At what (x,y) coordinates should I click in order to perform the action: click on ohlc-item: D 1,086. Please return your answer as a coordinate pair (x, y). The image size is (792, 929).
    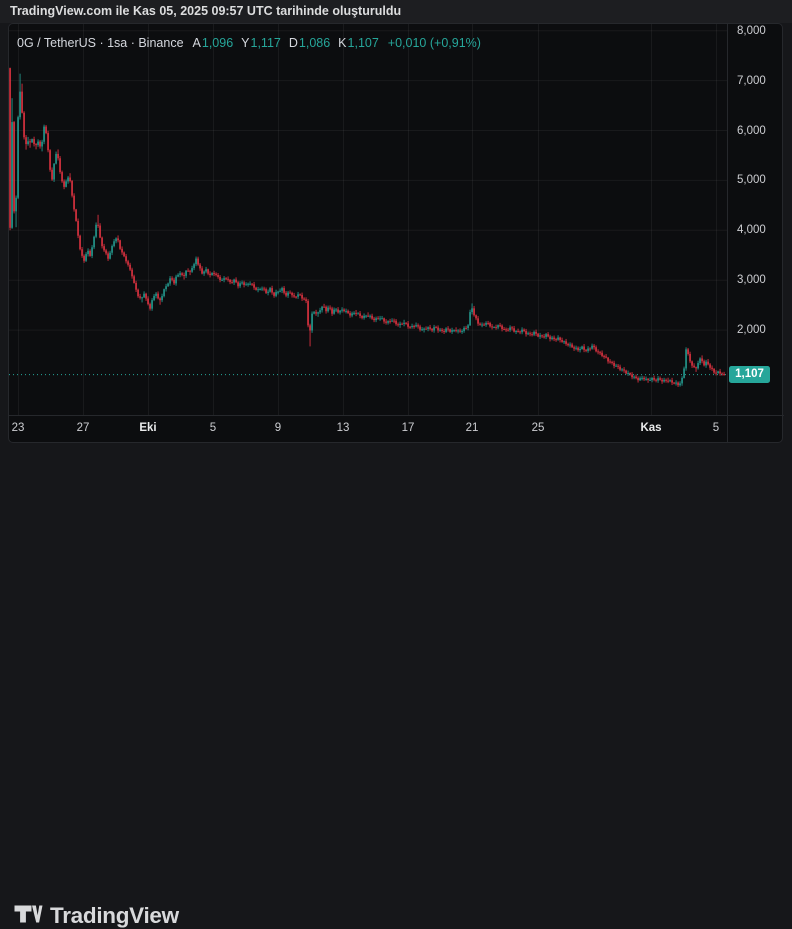
    Looking at the image, I should click on (309, 43).